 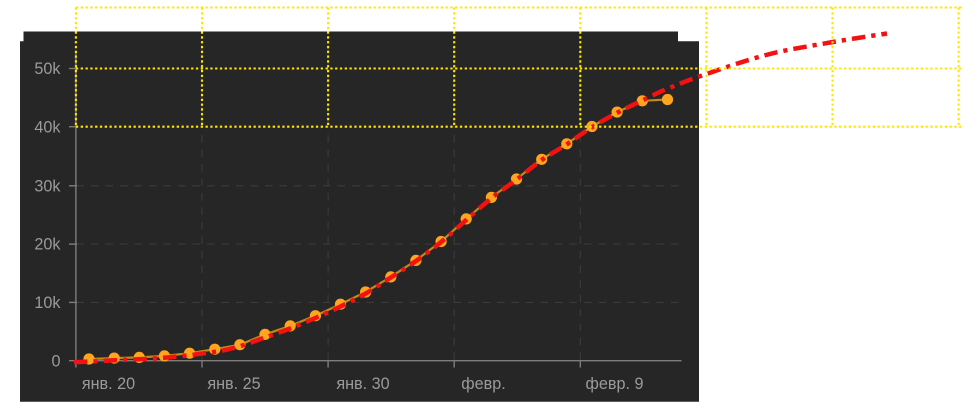 What do you see at coordinates (47, 186) in the screenshot?
I see `svg-text: 30k` at bounding box center [47, 186].